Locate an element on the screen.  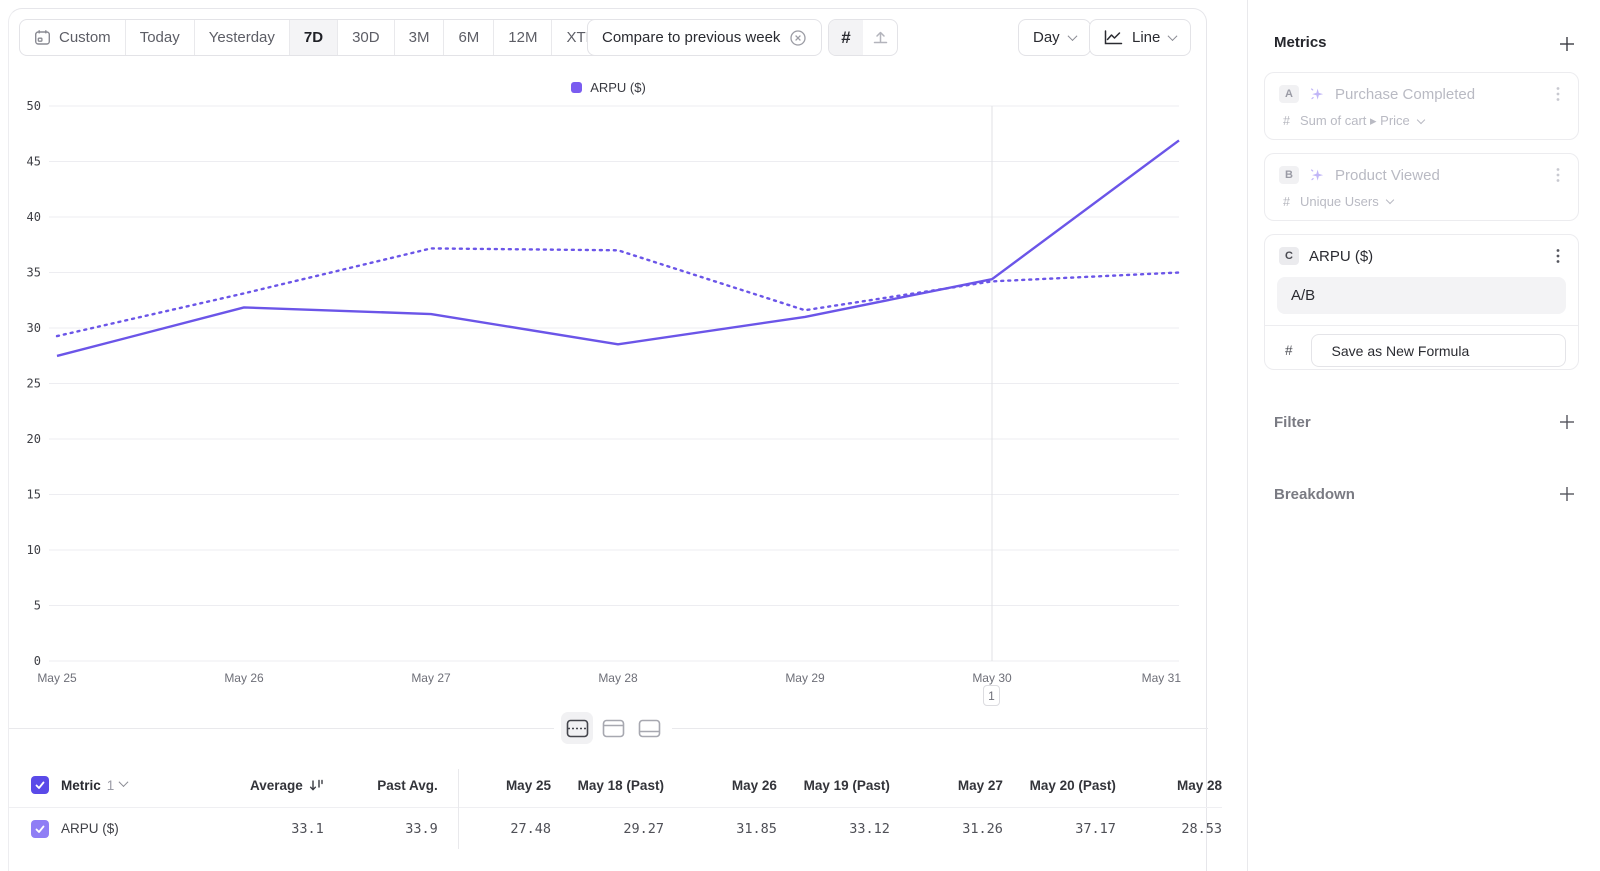
legend-label: ARPU ($) is located at coordinates (618, 87).